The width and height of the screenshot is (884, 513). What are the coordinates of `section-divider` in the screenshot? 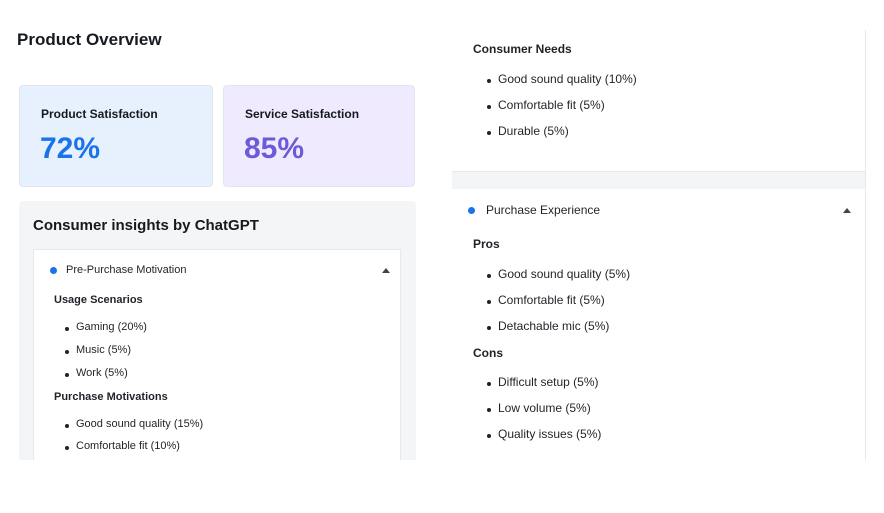 It's located at (658, 180).